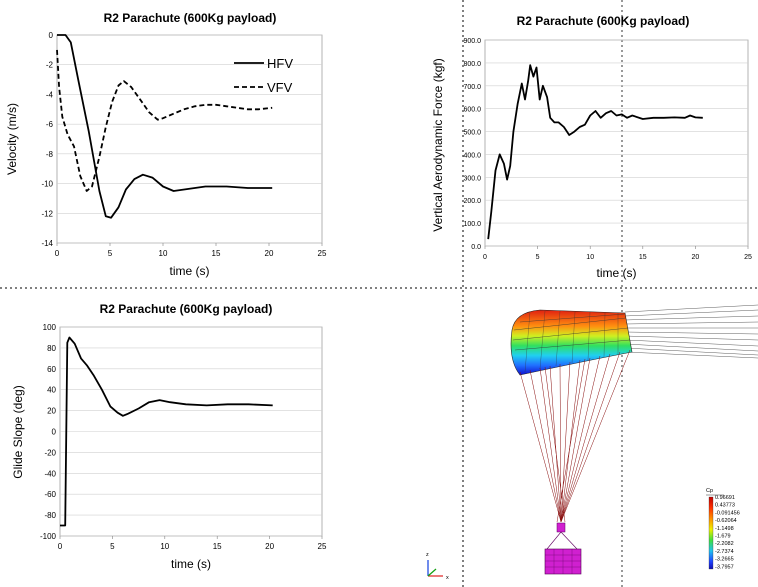  Describe the element at coordinates (47, 184) in the screenshot. I see `y-tick-label: -10` at that location.